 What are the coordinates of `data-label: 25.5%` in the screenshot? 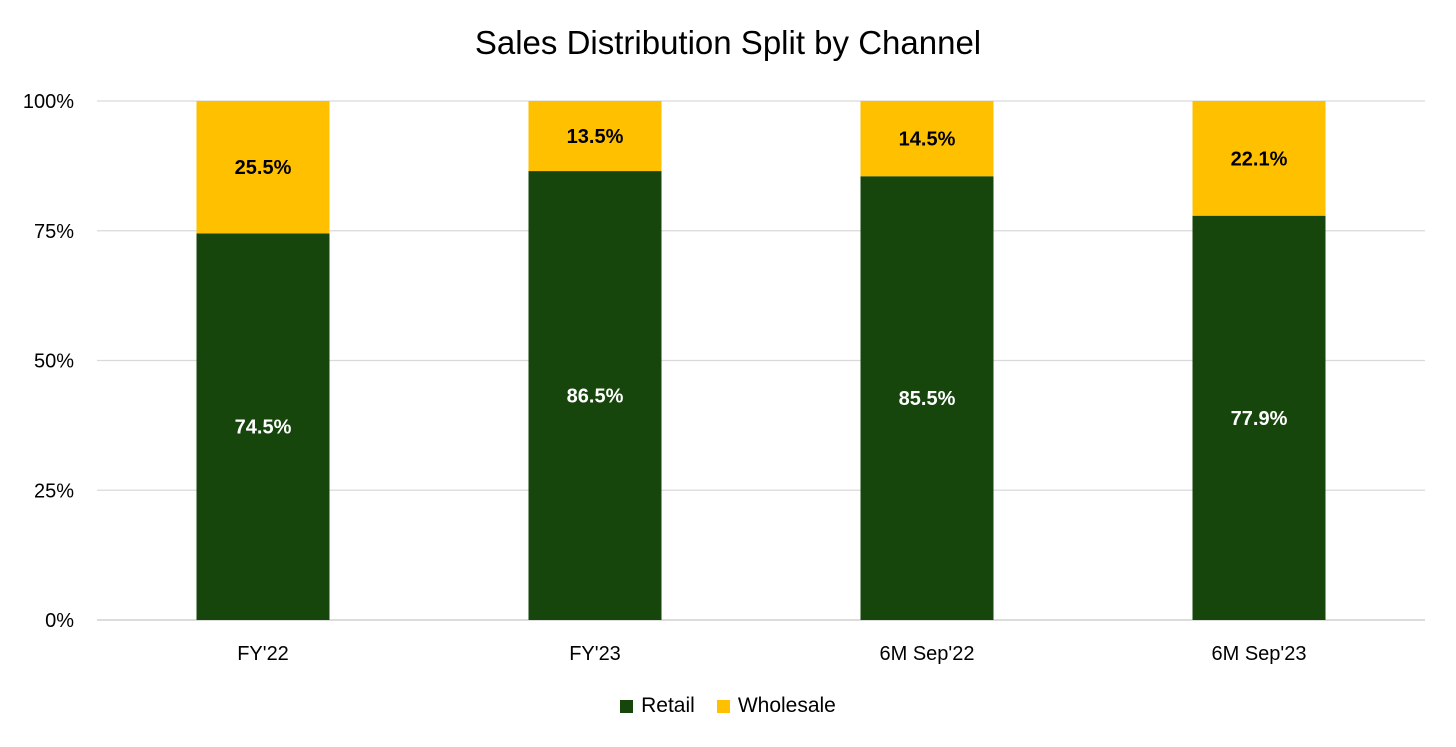 It's located at (263, 168).